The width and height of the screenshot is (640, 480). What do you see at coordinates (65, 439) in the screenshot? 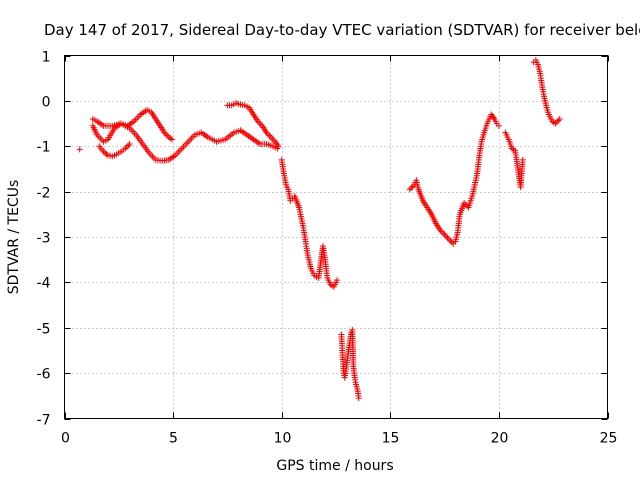
I see `x-tick-label: 0` at bounding box center [65, 439].